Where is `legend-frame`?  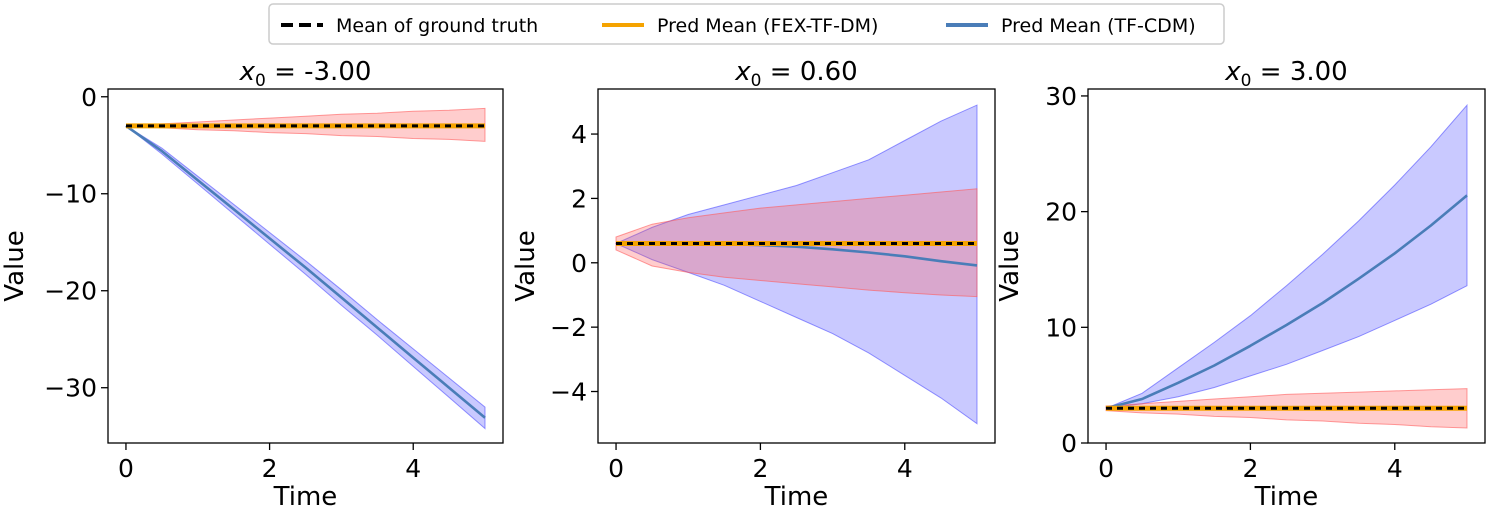
legend-frame is located at coordinates (746, 24).